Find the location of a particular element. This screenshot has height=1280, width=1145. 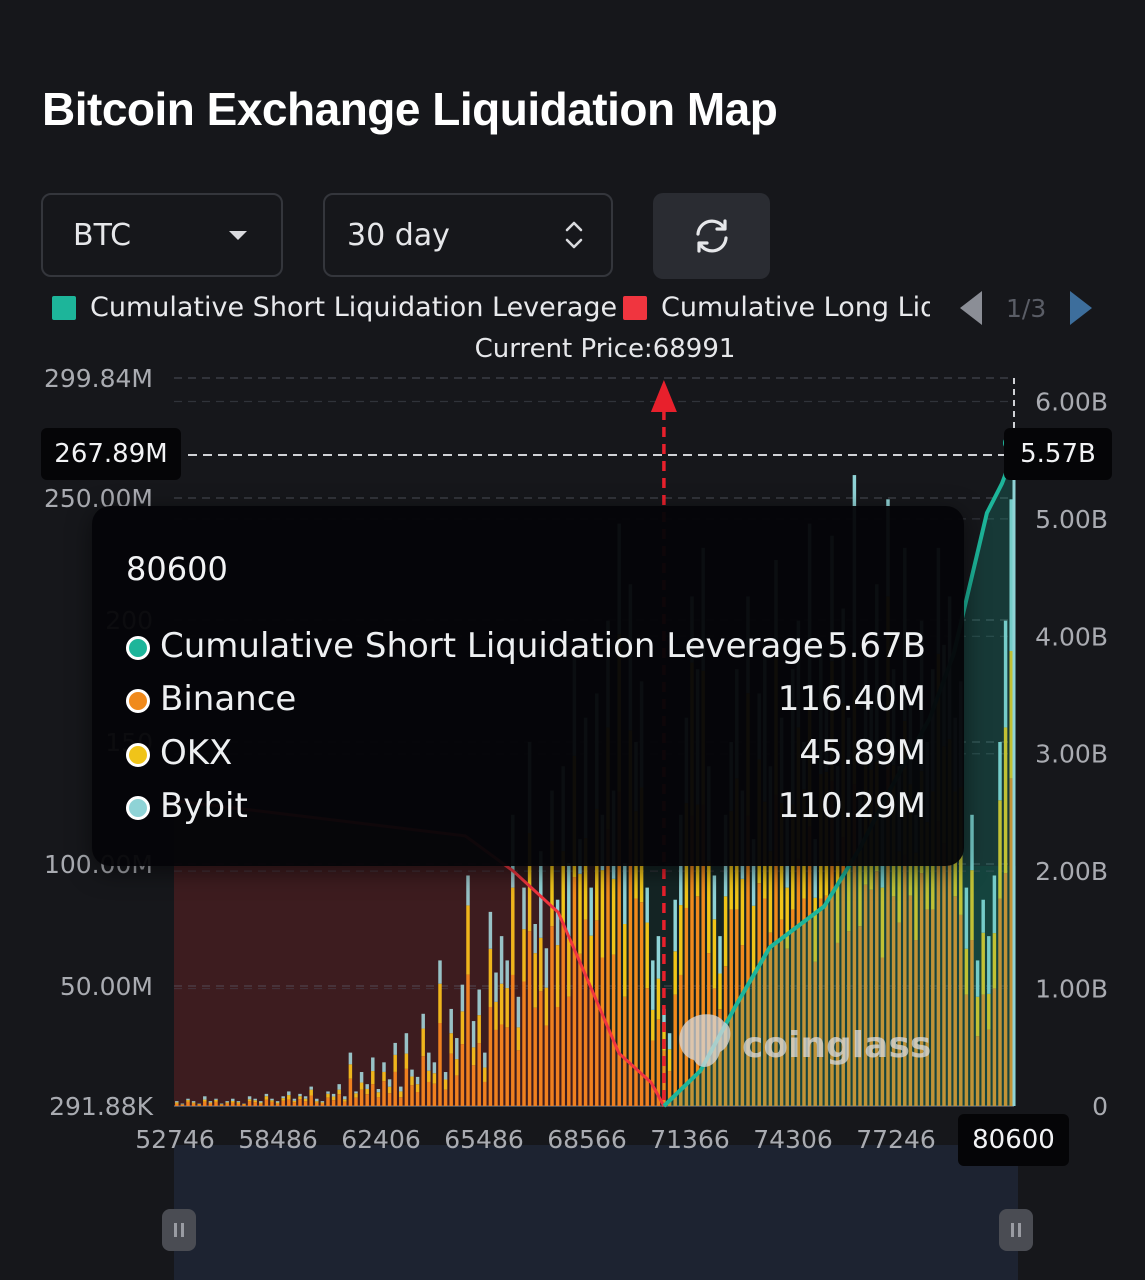

symbol-select-value: BTC is located at coordinates (102, 235).